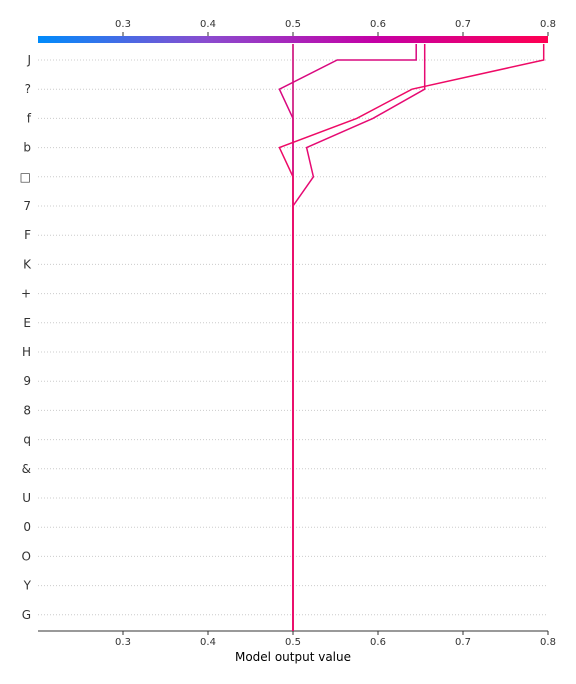 The height and width of the screenshot is (684, 576). Describe the element at coordinates (208, 24) in the screenshot. I see `top-tick-label: 0.4` at that location.